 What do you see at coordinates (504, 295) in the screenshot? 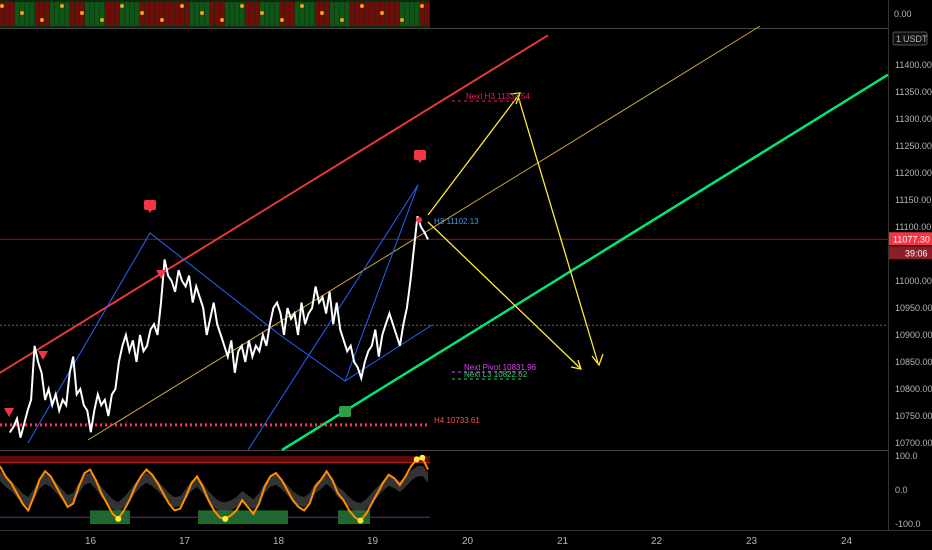
I see `projection-path-b` at bounding box center [504, 295].